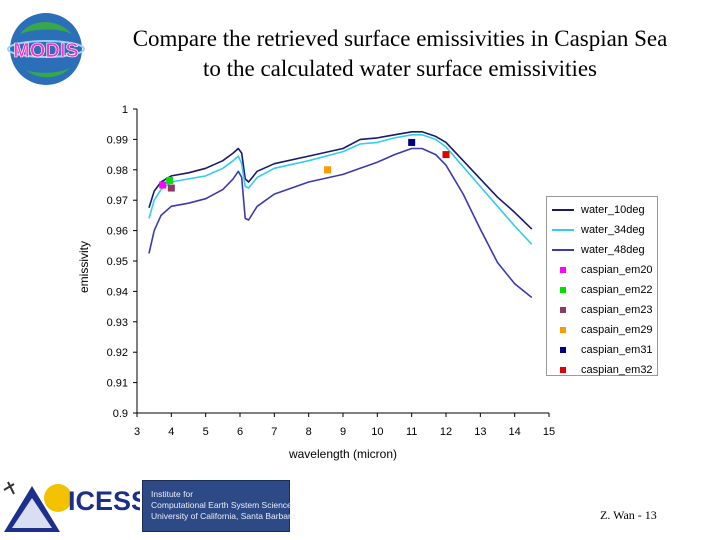 This screenshot has height=540, width=720. What do you see at coordinates (117, 323) in the screenshot?
I see `y-tick-label: 0.93` at bounding box center [117, 323].